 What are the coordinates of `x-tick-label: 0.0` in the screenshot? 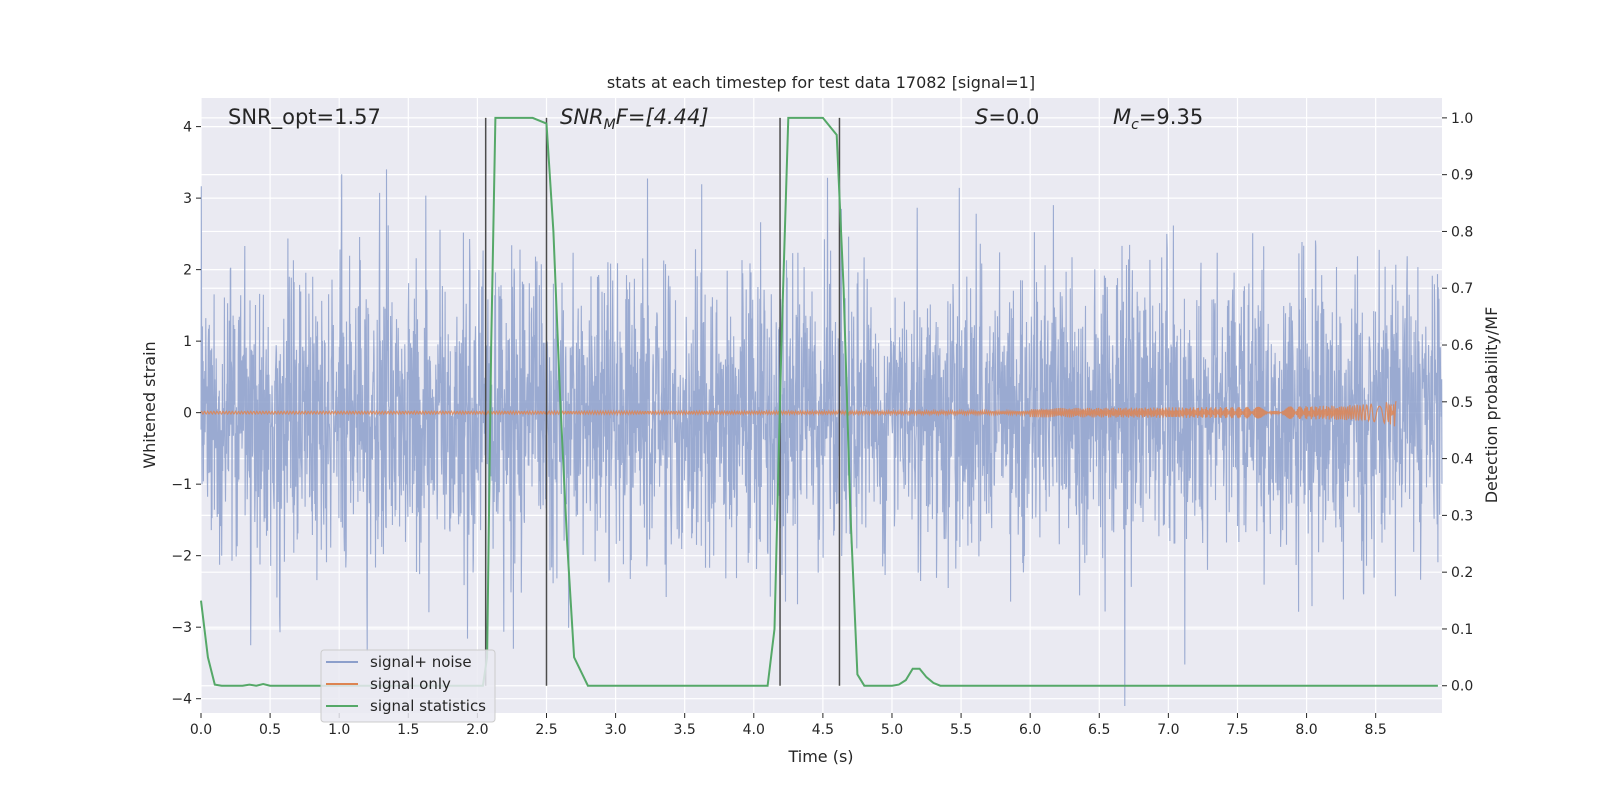 It's located at (201, 730).